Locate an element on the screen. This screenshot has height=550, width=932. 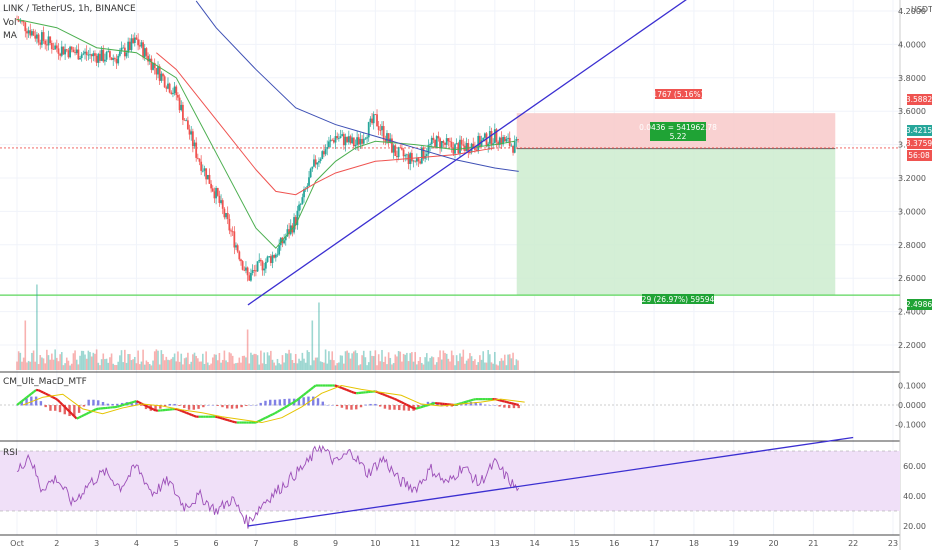
macd-axis-tick: 0.1000 is located at coordinates (912, 386).